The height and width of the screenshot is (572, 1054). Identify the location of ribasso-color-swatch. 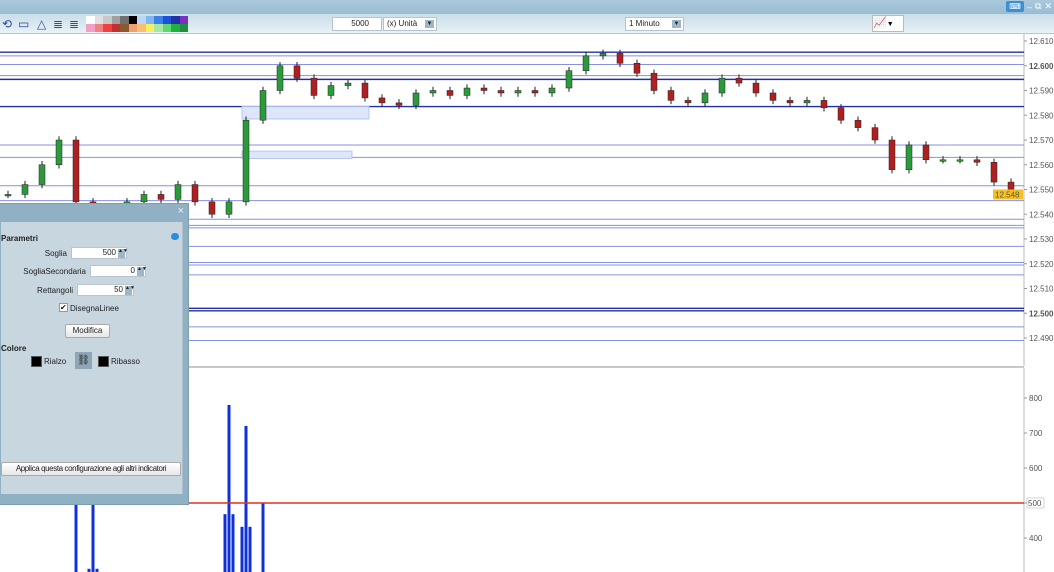
(103, 361).